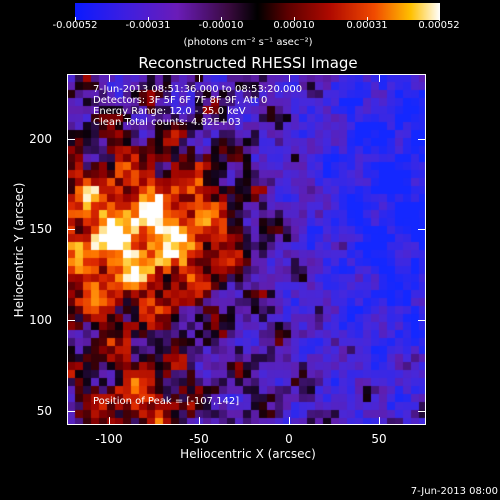 This screenshot has height=500, width=500. Describe the element at coordinates (40, 320) in the screenshot. I see `y-tick-label: 100` at that location.